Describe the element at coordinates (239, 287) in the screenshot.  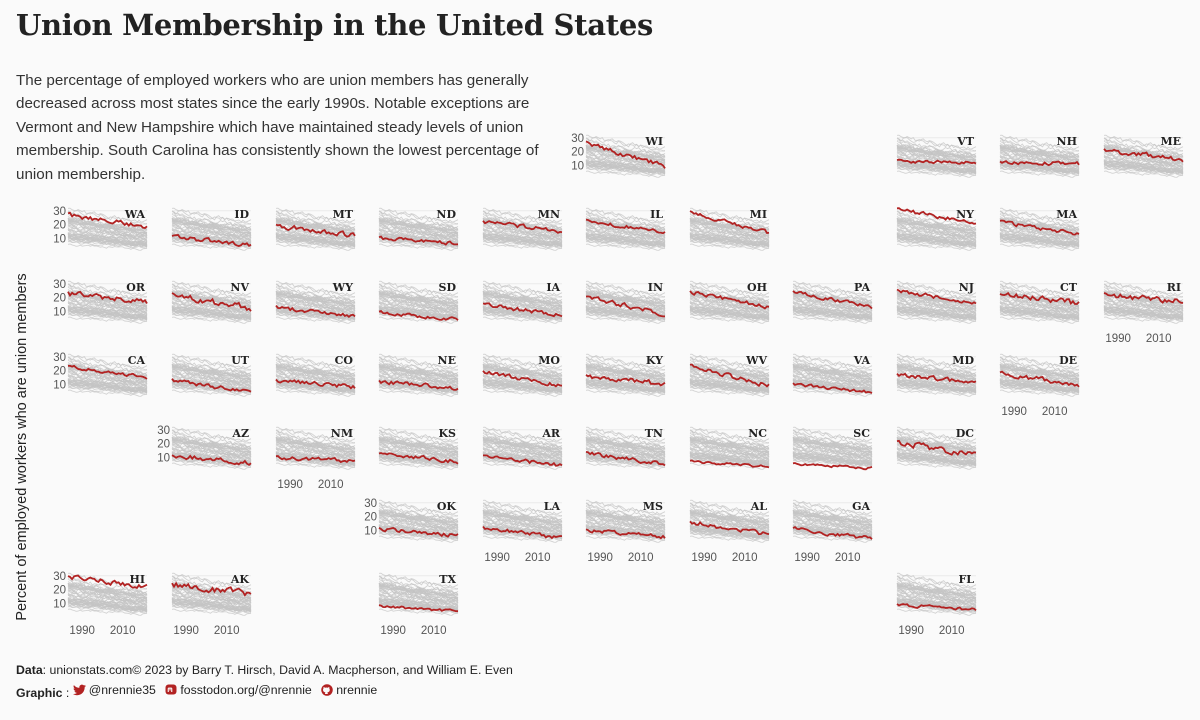
I see `state-label: NV` at that location.